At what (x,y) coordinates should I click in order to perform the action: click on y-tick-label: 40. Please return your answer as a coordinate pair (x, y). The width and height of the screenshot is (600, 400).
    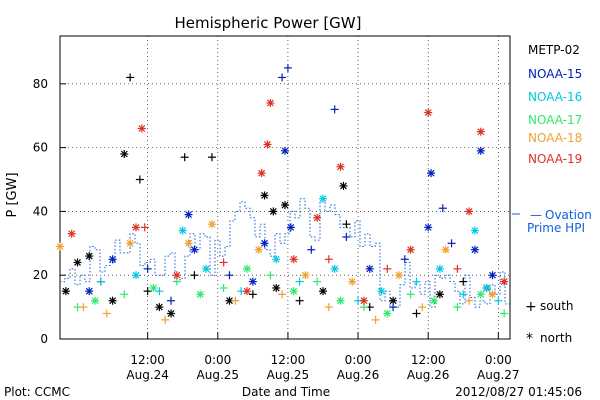
    Looking at the image, I should click on (40, 211).